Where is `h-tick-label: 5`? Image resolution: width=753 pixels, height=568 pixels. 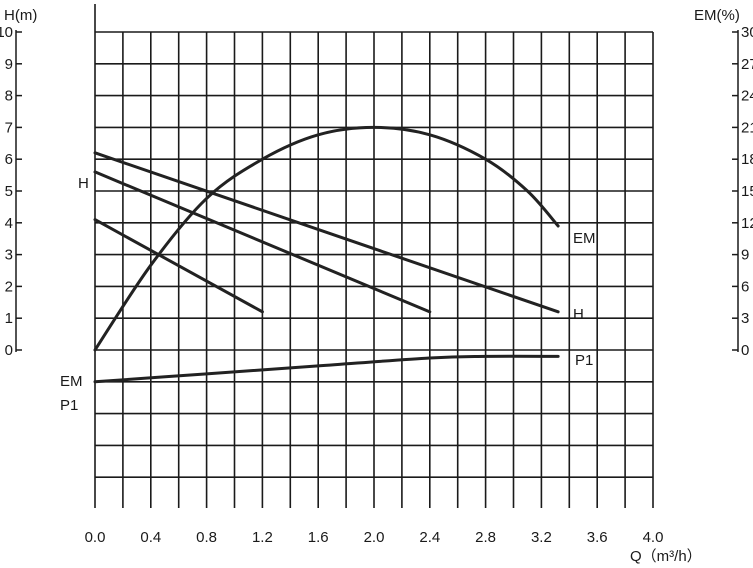 h-tick-label: 5 is located at coordinates (9, 191).